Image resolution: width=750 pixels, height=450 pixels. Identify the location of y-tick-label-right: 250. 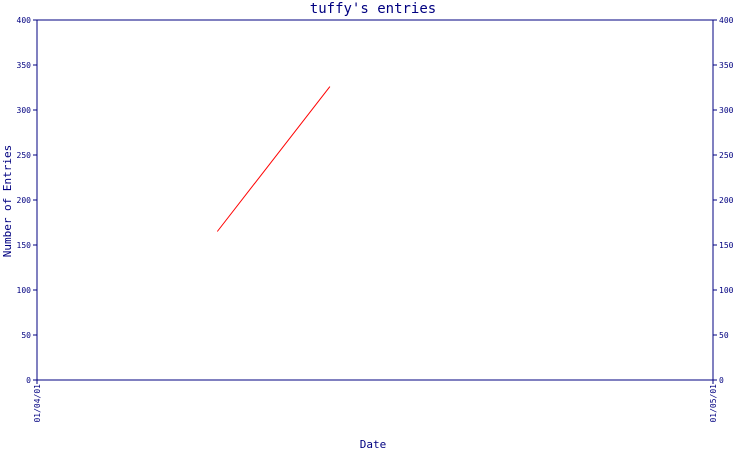
(726, 155).